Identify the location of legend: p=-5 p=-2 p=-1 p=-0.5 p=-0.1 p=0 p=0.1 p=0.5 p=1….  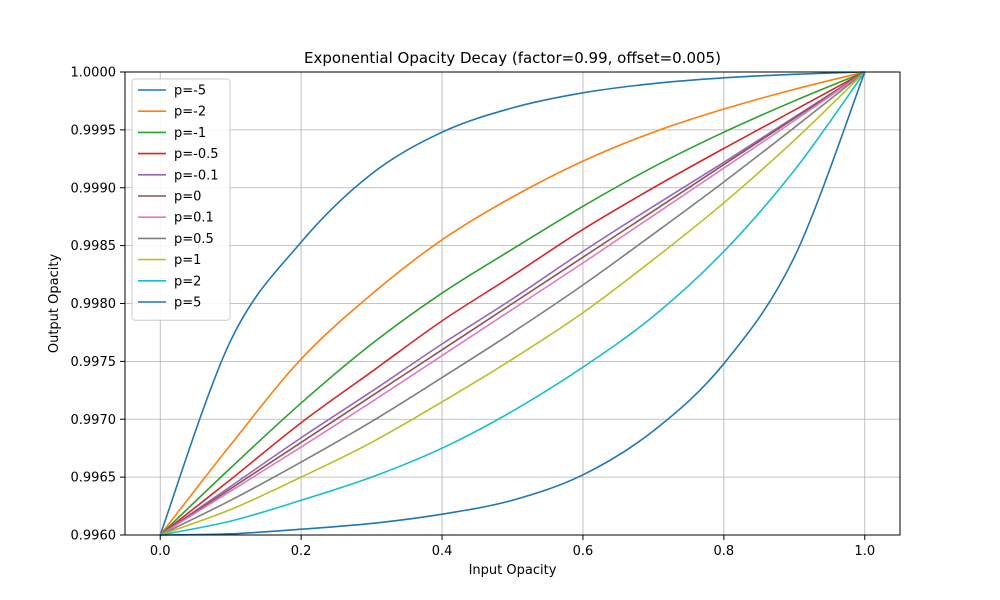
(181, 199).